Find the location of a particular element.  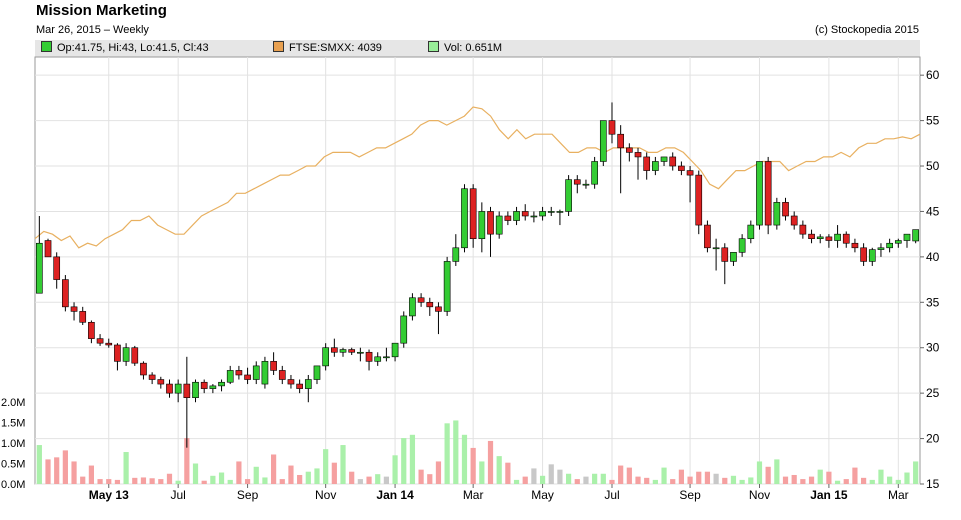

chart-subtitle: Mar 26, 2015 – Weekly is located at coordinates (92, 30).